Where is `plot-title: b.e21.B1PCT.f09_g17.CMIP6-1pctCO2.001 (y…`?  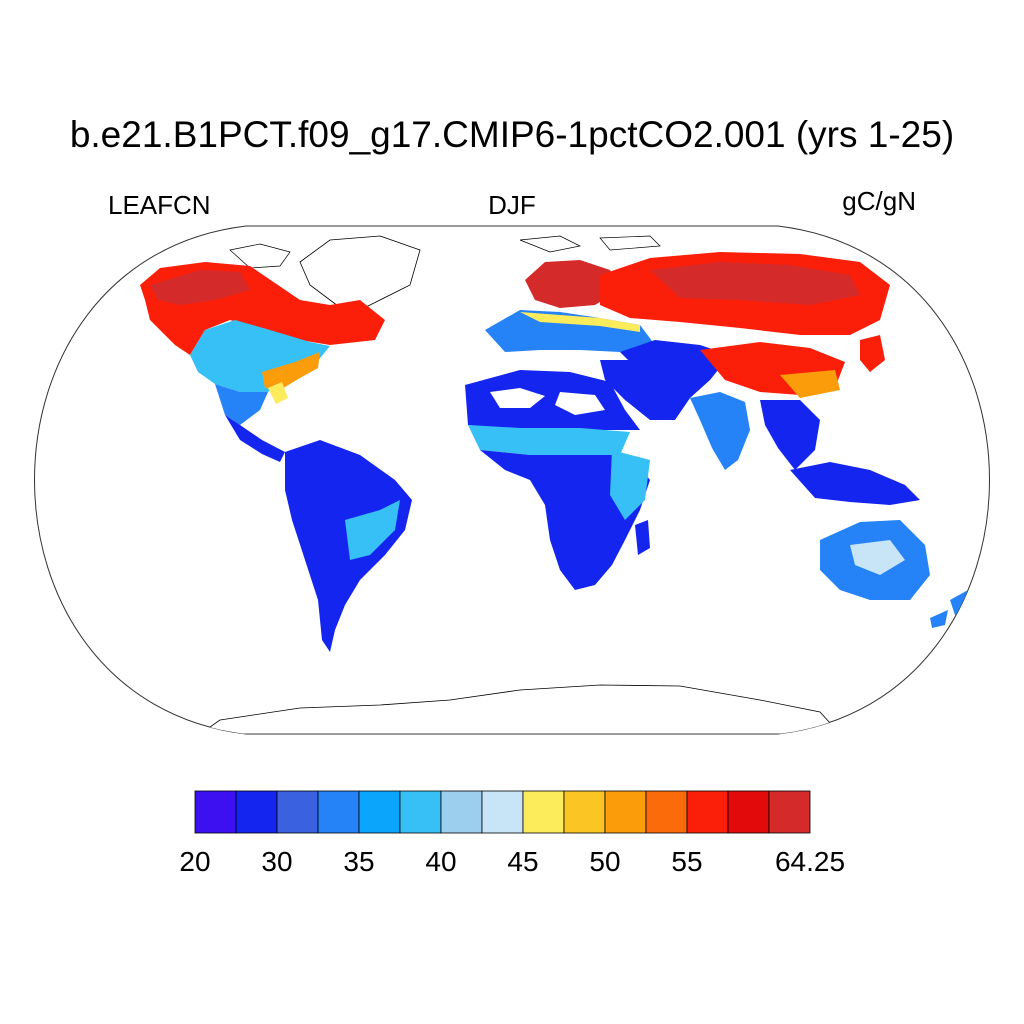 plot-title: b.e21.B1PCT.f09_g17.CMIP6-1pctCO2.001 (y… is located at coordinates (512, 134).